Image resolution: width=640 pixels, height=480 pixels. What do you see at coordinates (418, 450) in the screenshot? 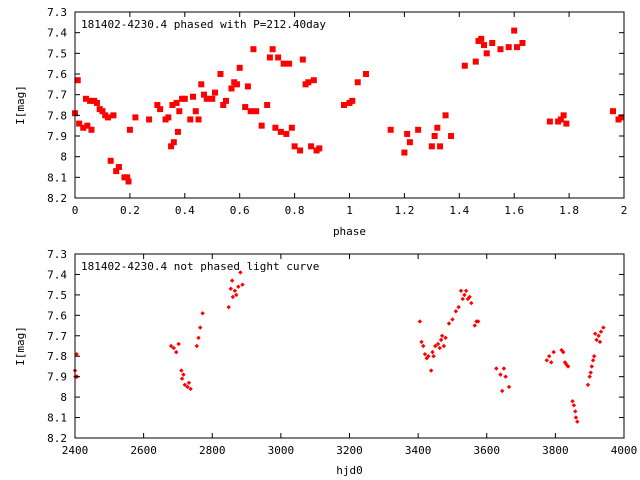
I see `x-tick-label: 3400` at bounding box center [418, 450].